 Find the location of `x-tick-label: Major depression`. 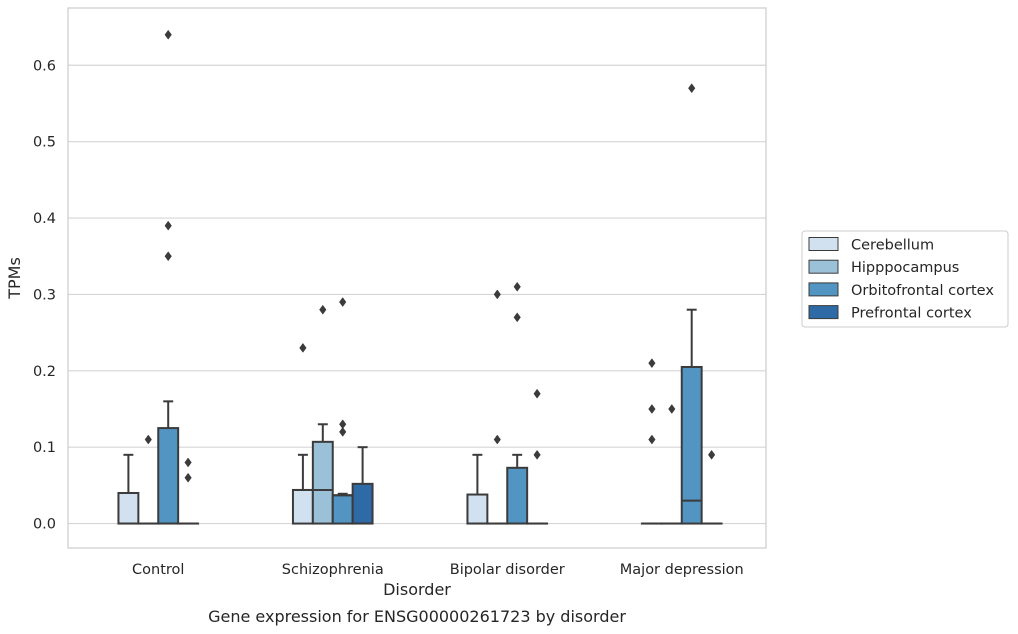

x-tick-label: Major depression is located at coordinates (682, 570).